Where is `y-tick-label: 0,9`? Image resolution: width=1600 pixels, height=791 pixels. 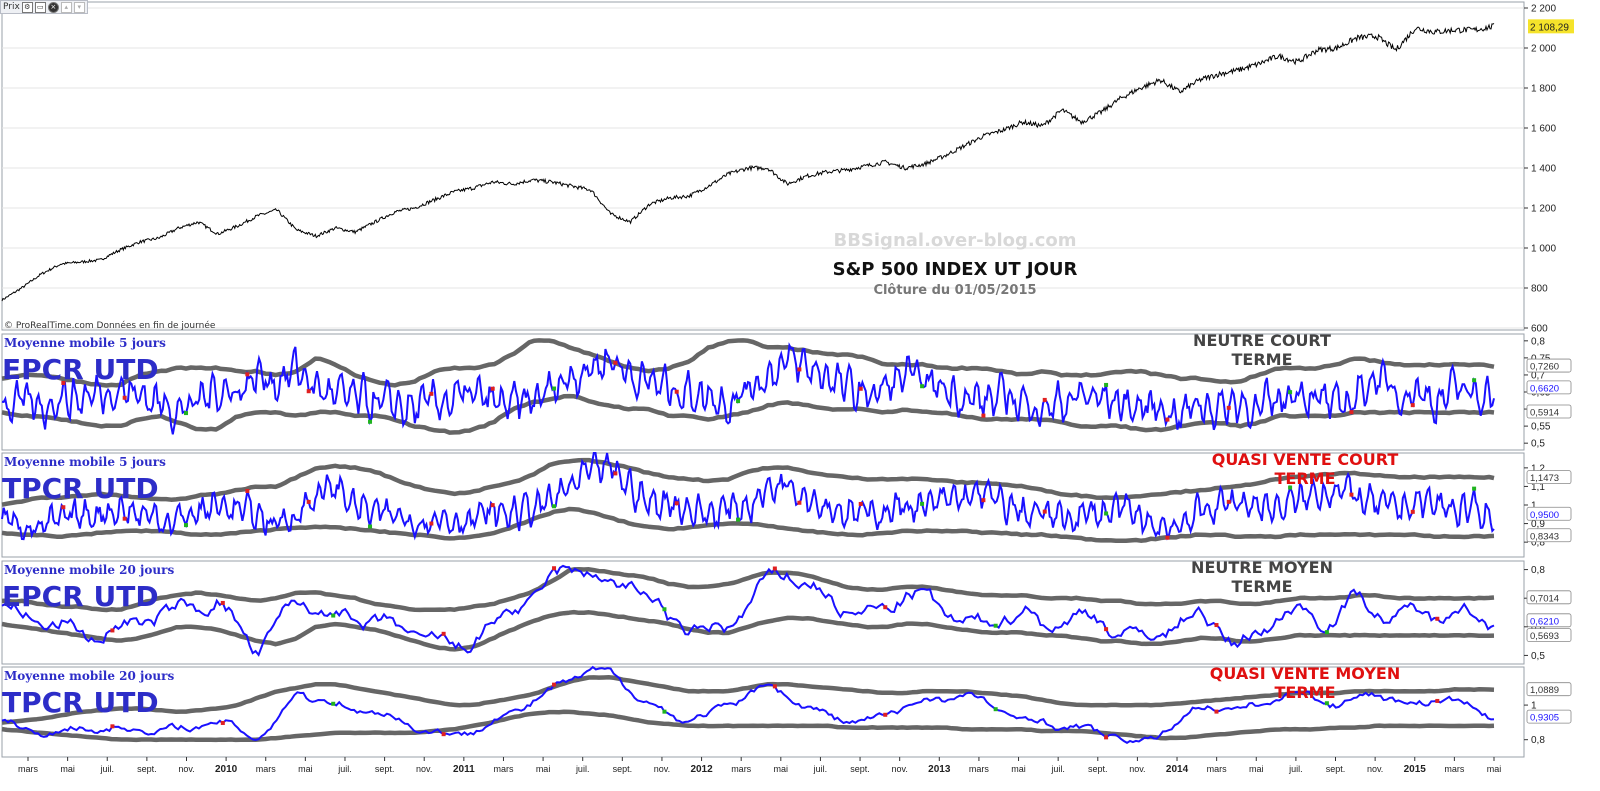
y-tick-label: 0,9 is located at coordinates (1538, 524).